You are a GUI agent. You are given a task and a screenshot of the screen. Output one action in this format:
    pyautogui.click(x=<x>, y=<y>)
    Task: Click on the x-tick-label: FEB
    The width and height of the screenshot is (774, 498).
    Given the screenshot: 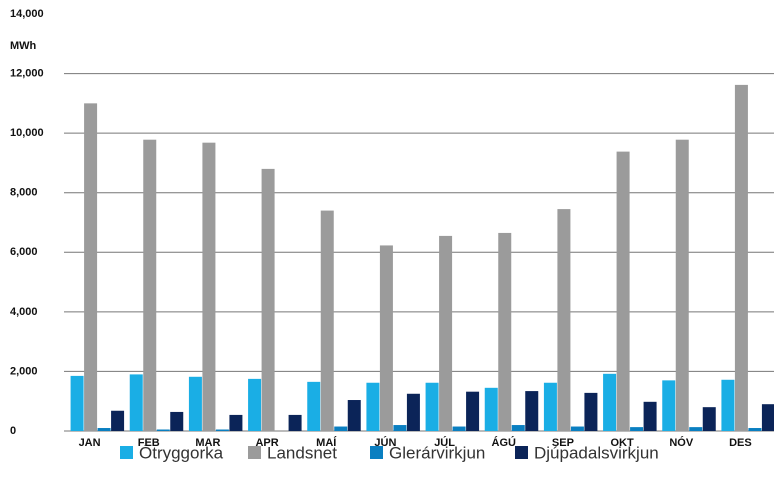 What is the action you would take?
    pyautogui.click(x=149, y=443)
    